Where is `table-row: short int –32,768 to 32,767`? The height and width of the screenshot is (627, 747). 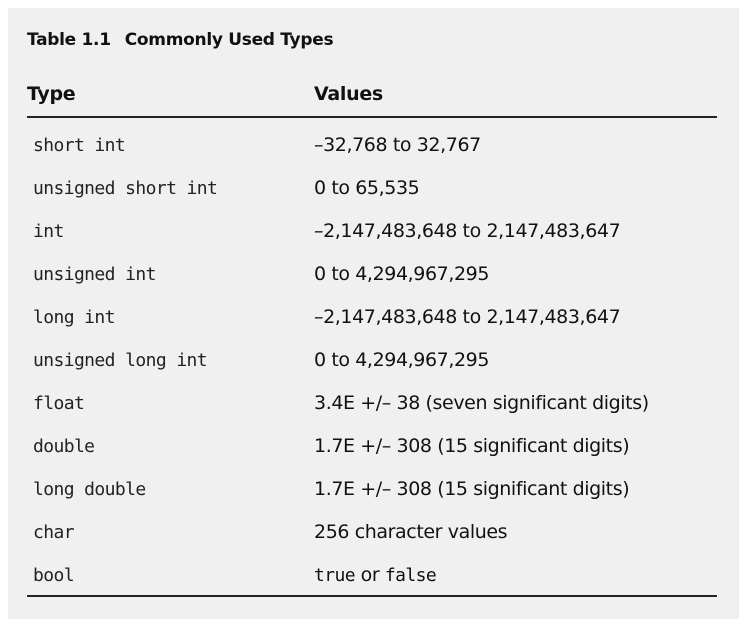
table-row: short int –32,768 to 32,767 is located at coordinates (372, 143).